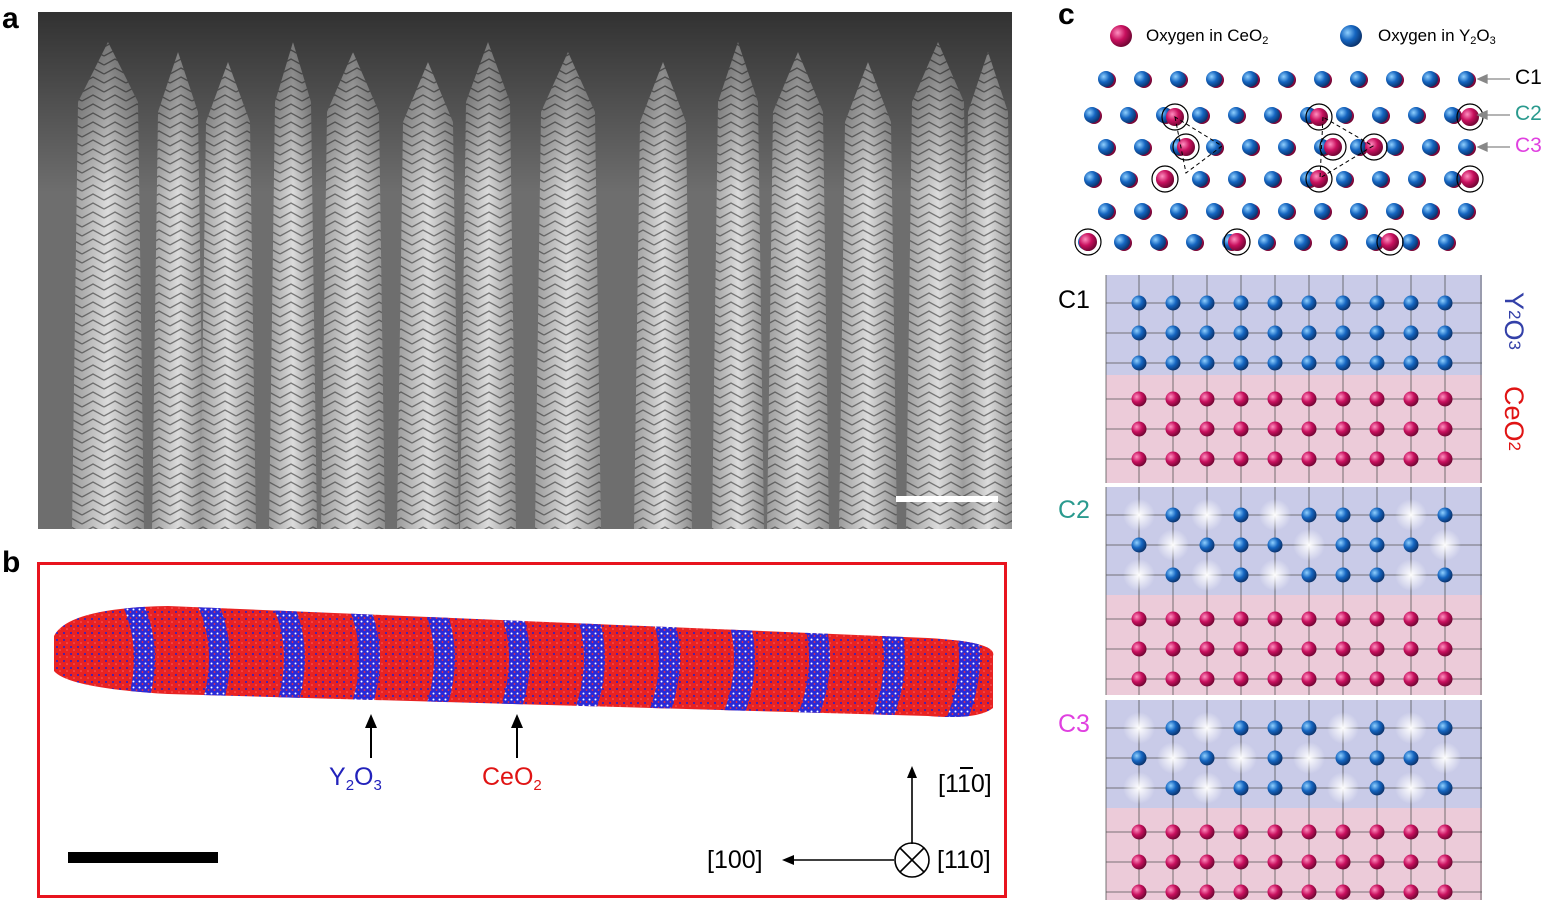 Image resolution: width=1546 pixels, height=911 pixels. Describe the element at coordinates (1528, 145) in the screenshot. I see `row-label-c3: C3` at that location.